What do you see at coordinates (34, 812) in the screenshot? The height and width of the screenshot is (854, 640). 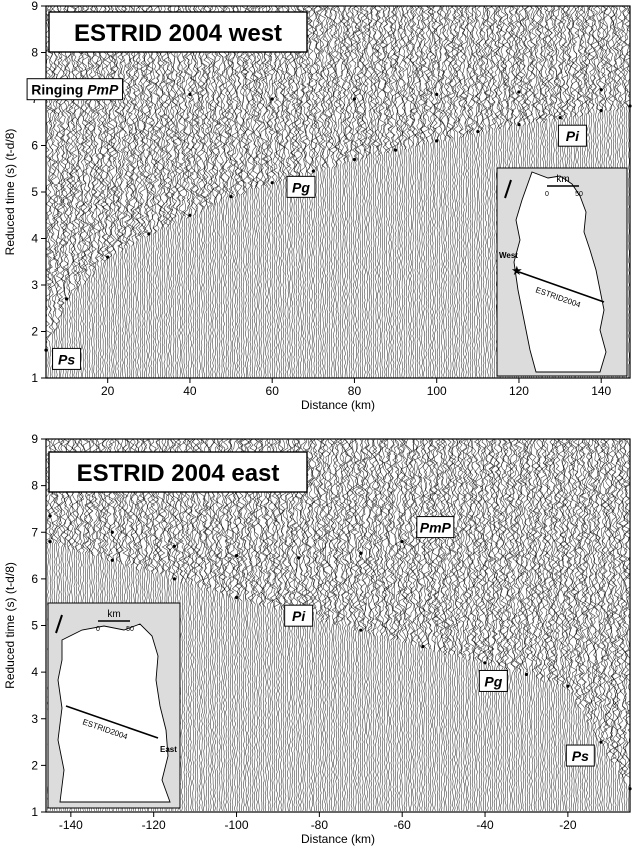 I see `y-tick-label: 1` at bounding box center [34, 812].